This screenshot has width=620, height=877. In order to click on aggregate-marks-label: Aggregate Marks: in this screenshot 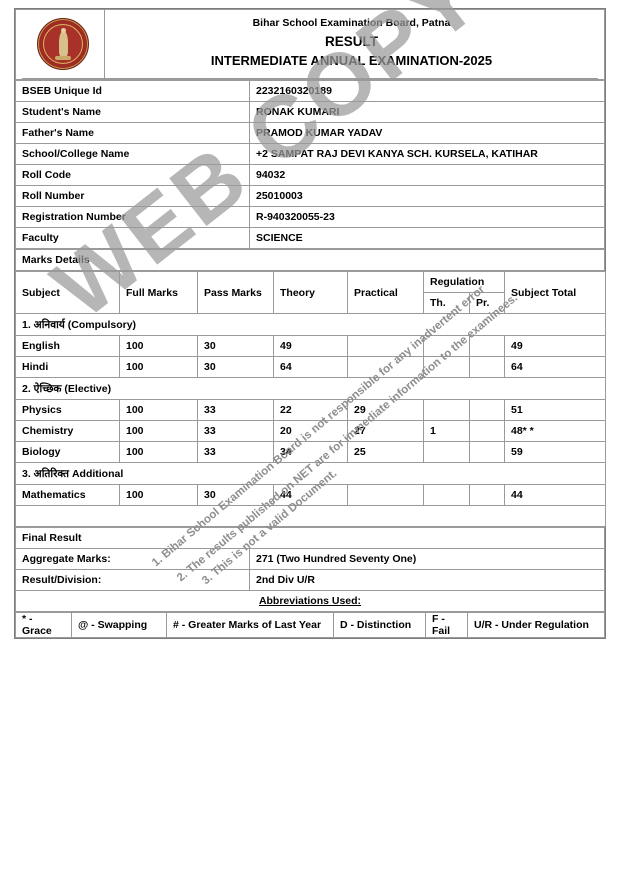, I will do `click(132, 559)`.